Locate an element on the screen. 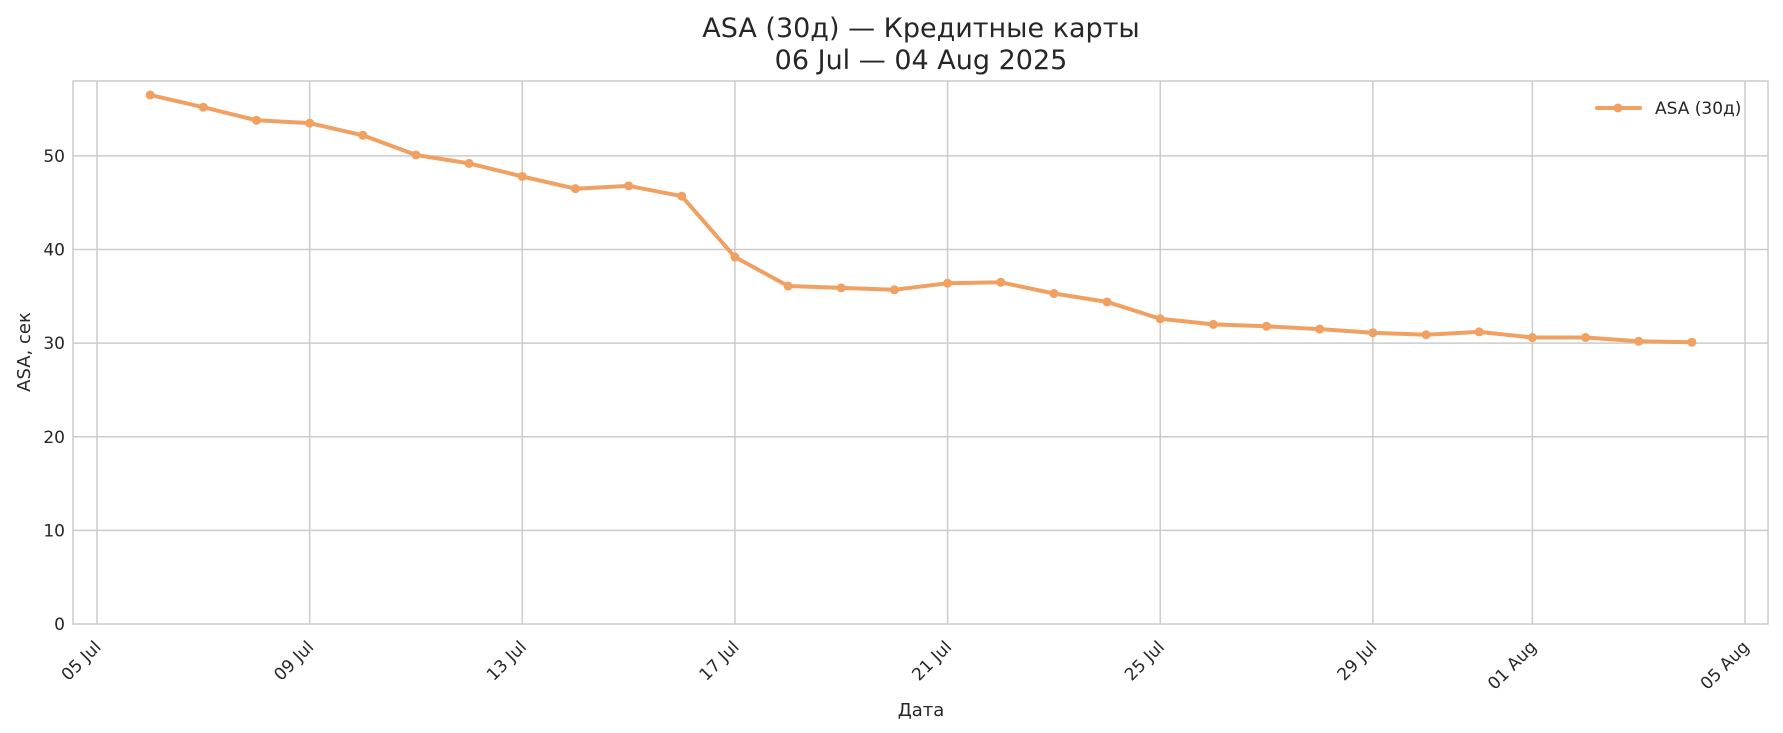 This screenshot has height=733, width=1783. x-tick-label: 05 Aug is located at coordinates (1725, 665).